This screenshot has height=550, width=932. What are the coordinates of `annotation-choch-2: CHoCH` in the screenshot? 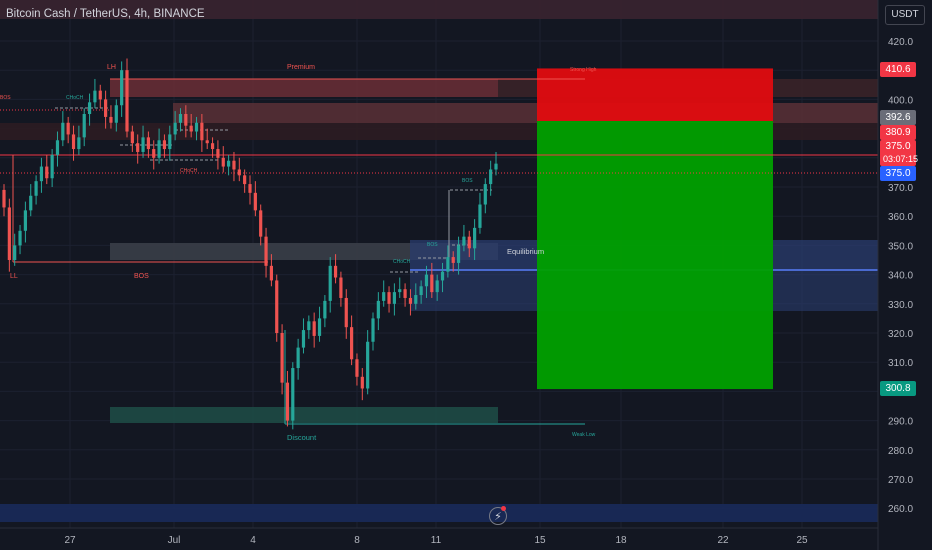 It's located at (189, 171).